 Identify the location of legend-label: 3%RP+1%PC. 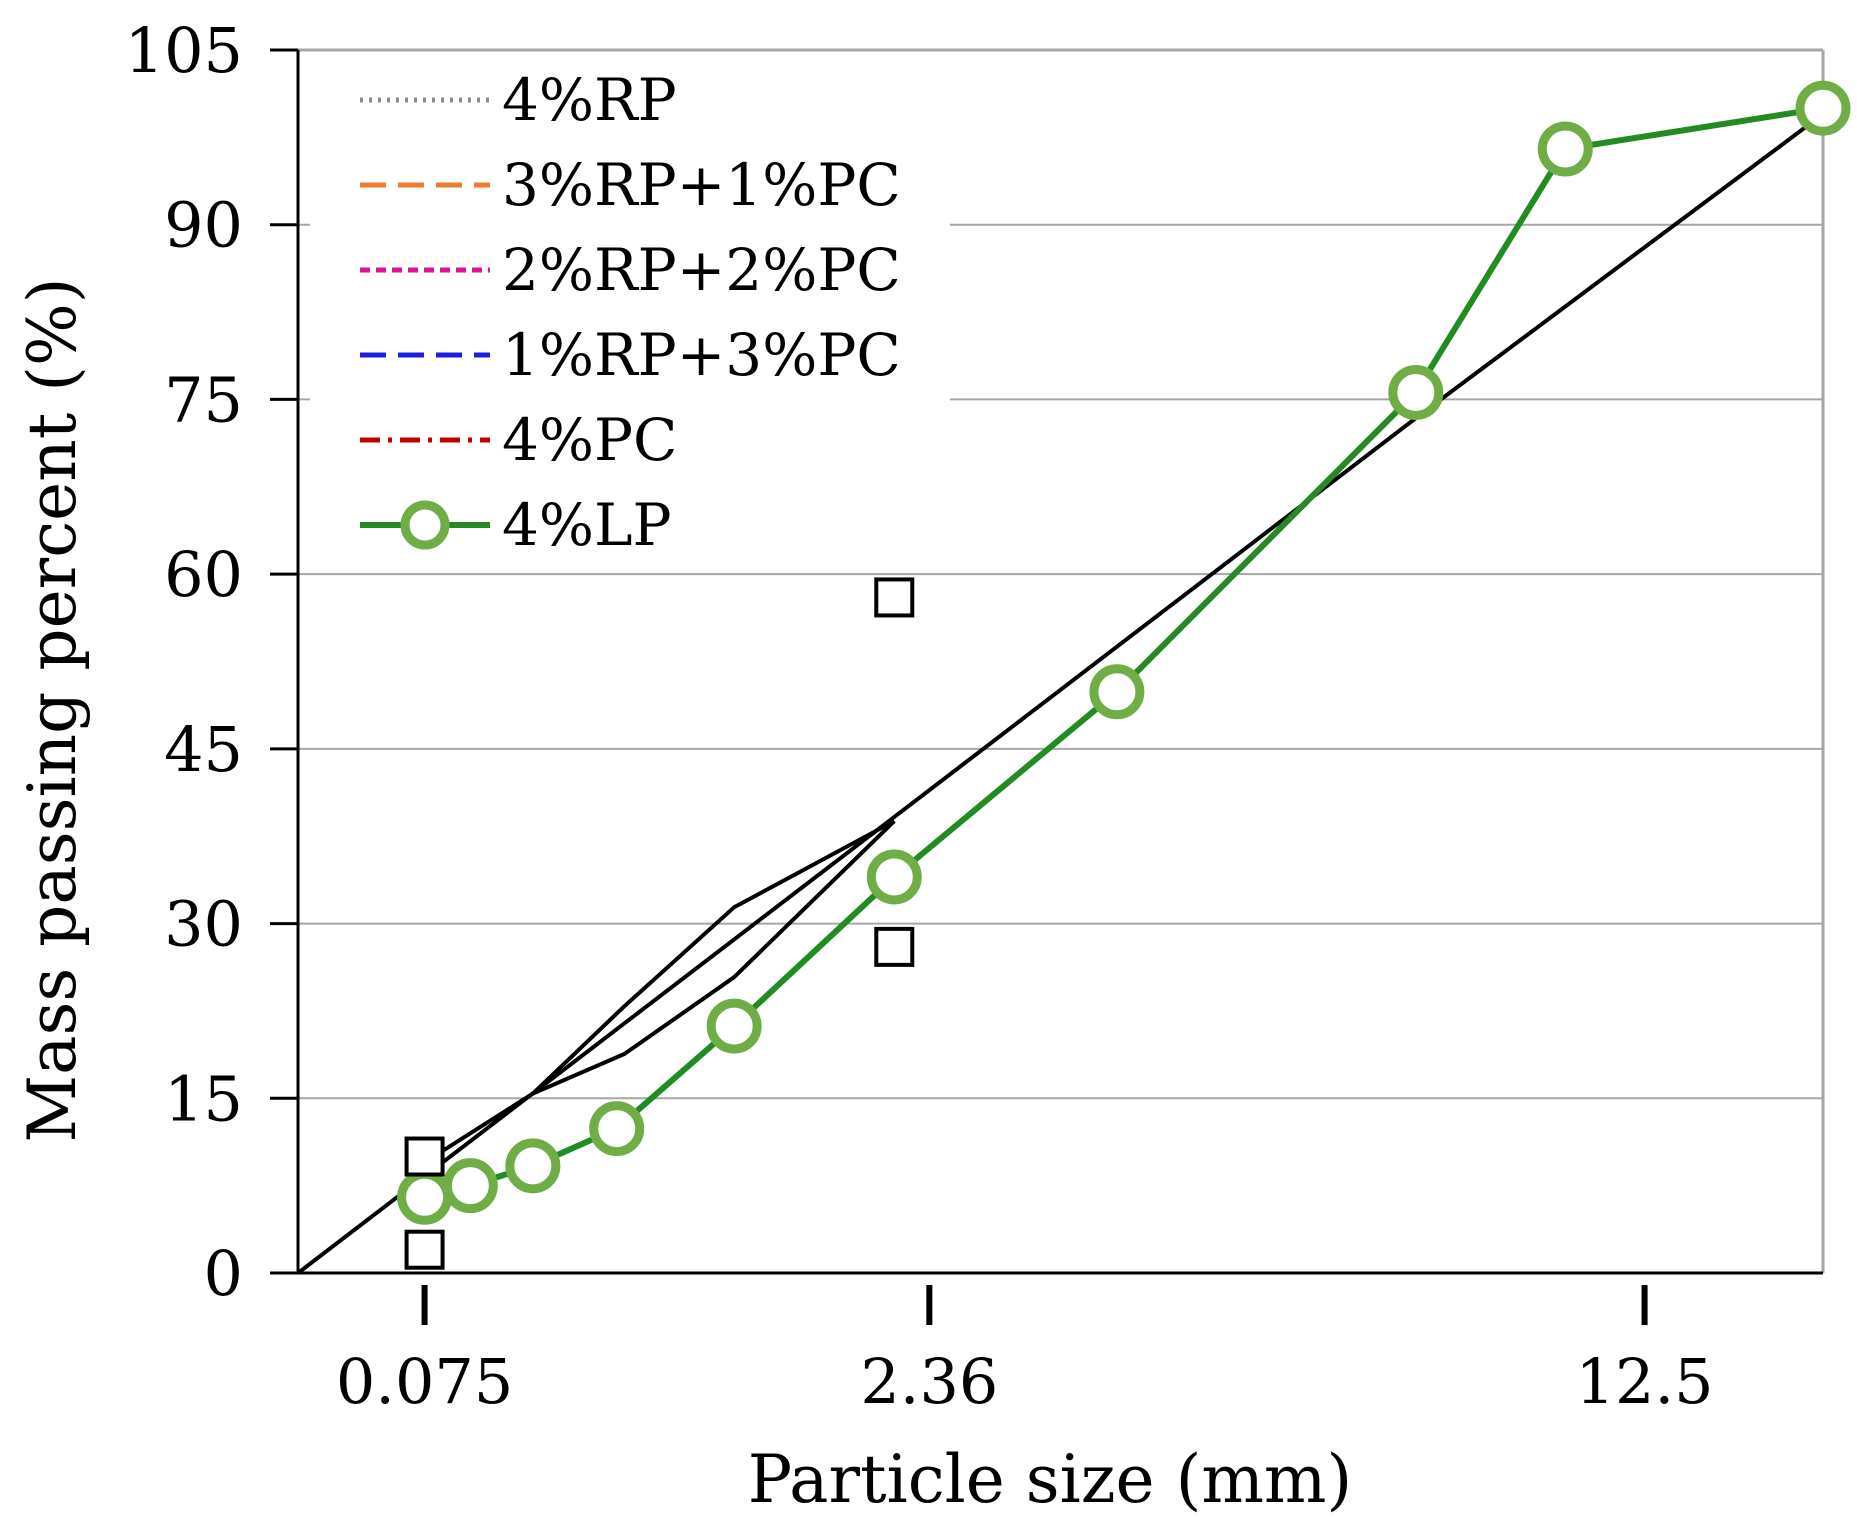
(701, 185).